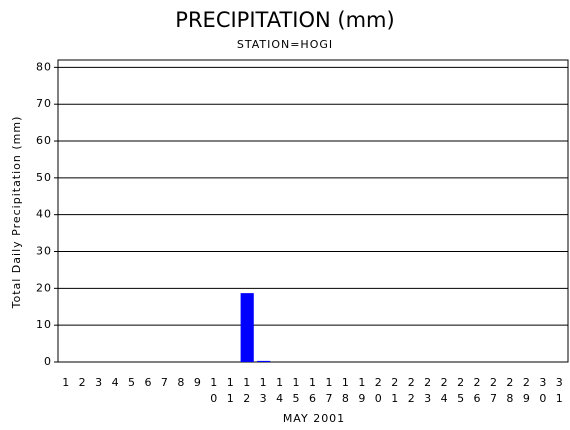 The width and height of the screenshot is (570, 430). What do you see at coordinates (198, 382) in the screenshot?
I see `x-tick-label: 9` at bounding box center [198, 382].